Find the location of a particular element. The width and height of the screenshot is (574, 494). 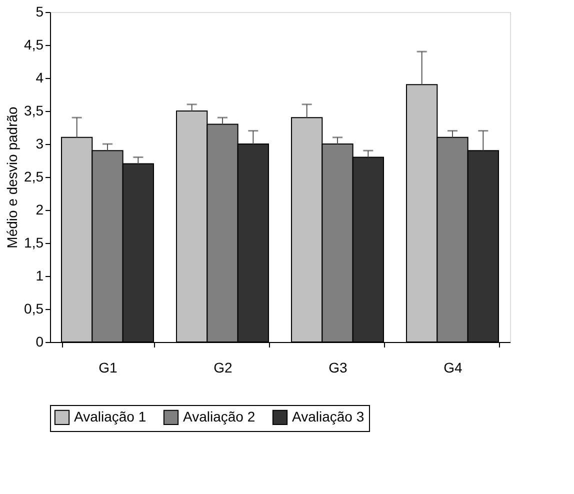

legend-label: Avaliação 3 is located at coordinates (328, 416).